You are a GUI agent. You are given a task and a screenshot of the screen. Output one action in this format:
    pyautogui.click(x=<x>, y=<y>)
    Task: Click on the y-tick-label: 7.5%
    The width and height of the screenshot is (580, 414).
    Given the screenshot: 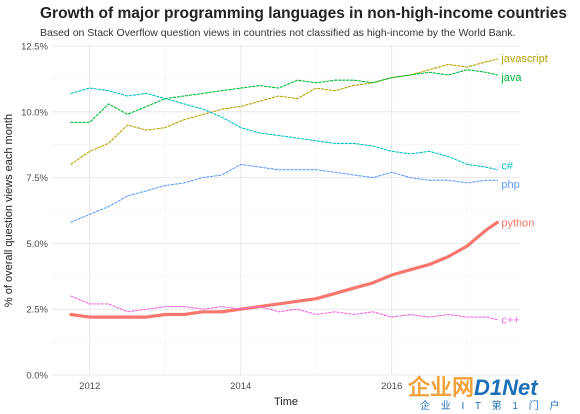 What is the action you would take?
    pyautogui.click(x=37, y=178)
    